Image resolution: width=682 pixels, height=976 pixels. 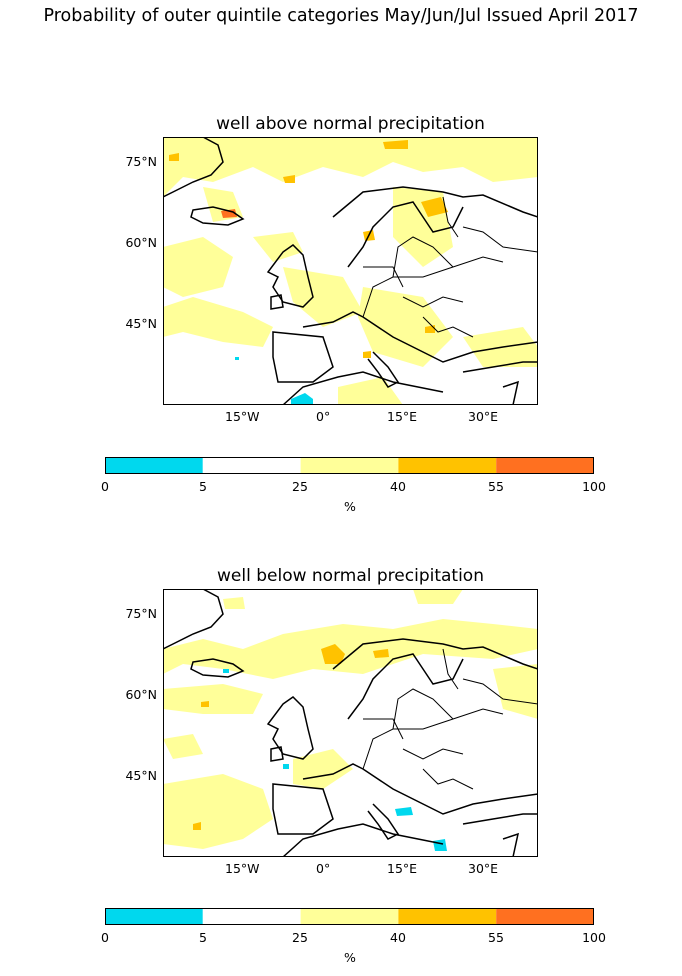 I want to click on prob-25-40-areas, so click(x=350, y=719).